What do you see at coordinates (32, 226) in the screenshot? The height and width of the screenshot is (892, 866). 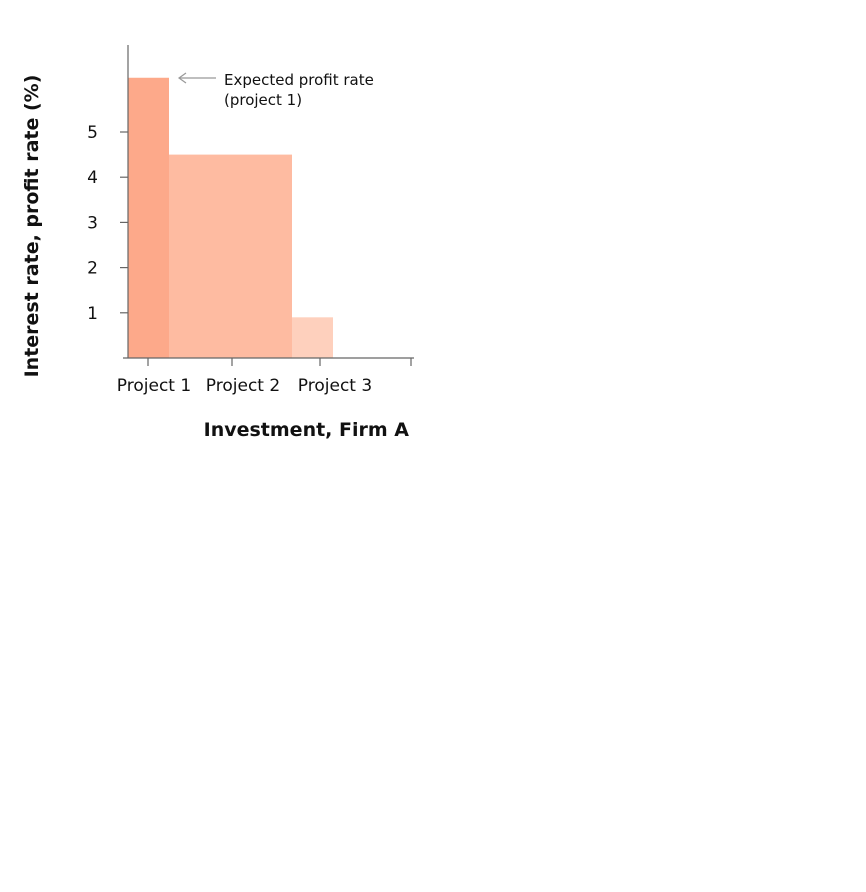 I see `y-axis-title: Interest rate, profit rate (%)` at bounding box center [32, 226].